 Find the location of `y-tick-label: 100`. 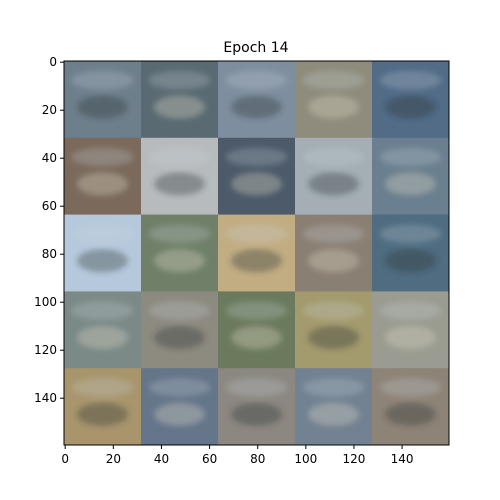

y-tick-label: 100 is located at coordinates (45, 302).